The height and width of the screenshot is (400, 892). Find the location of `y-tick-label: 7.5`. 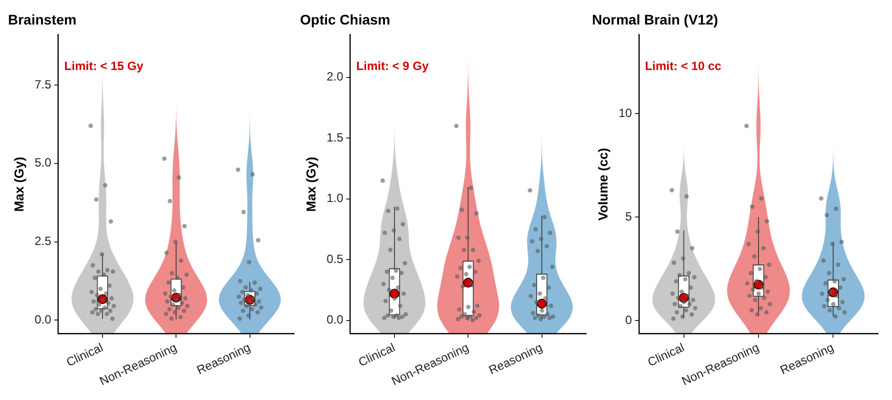

y-tick-label: 7.5 is located at coordinates (43, 84).